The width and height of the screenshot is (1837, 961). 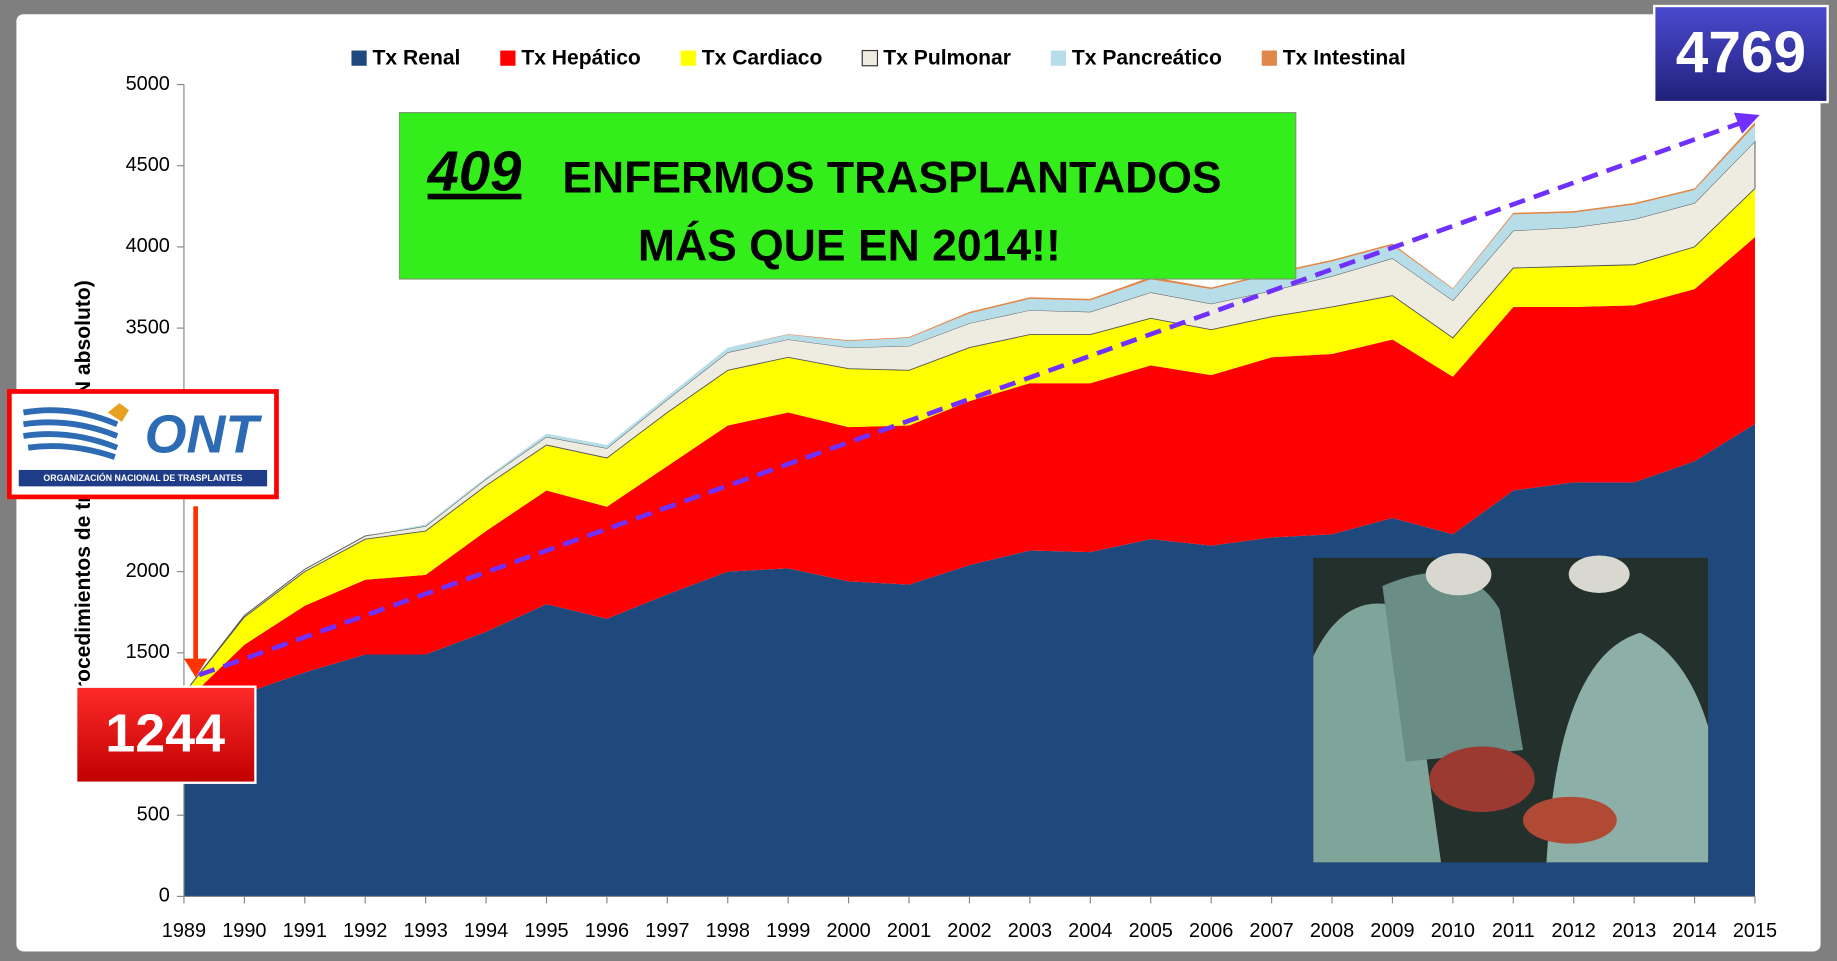 I want to click on x-tick-label: 1998, so click(x=728, y=931).